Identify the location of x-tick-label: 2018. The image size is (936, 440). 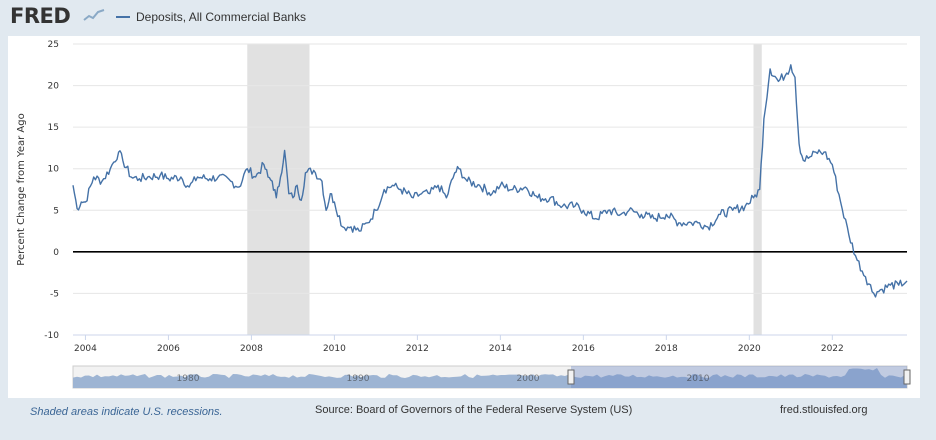
(666, 349).